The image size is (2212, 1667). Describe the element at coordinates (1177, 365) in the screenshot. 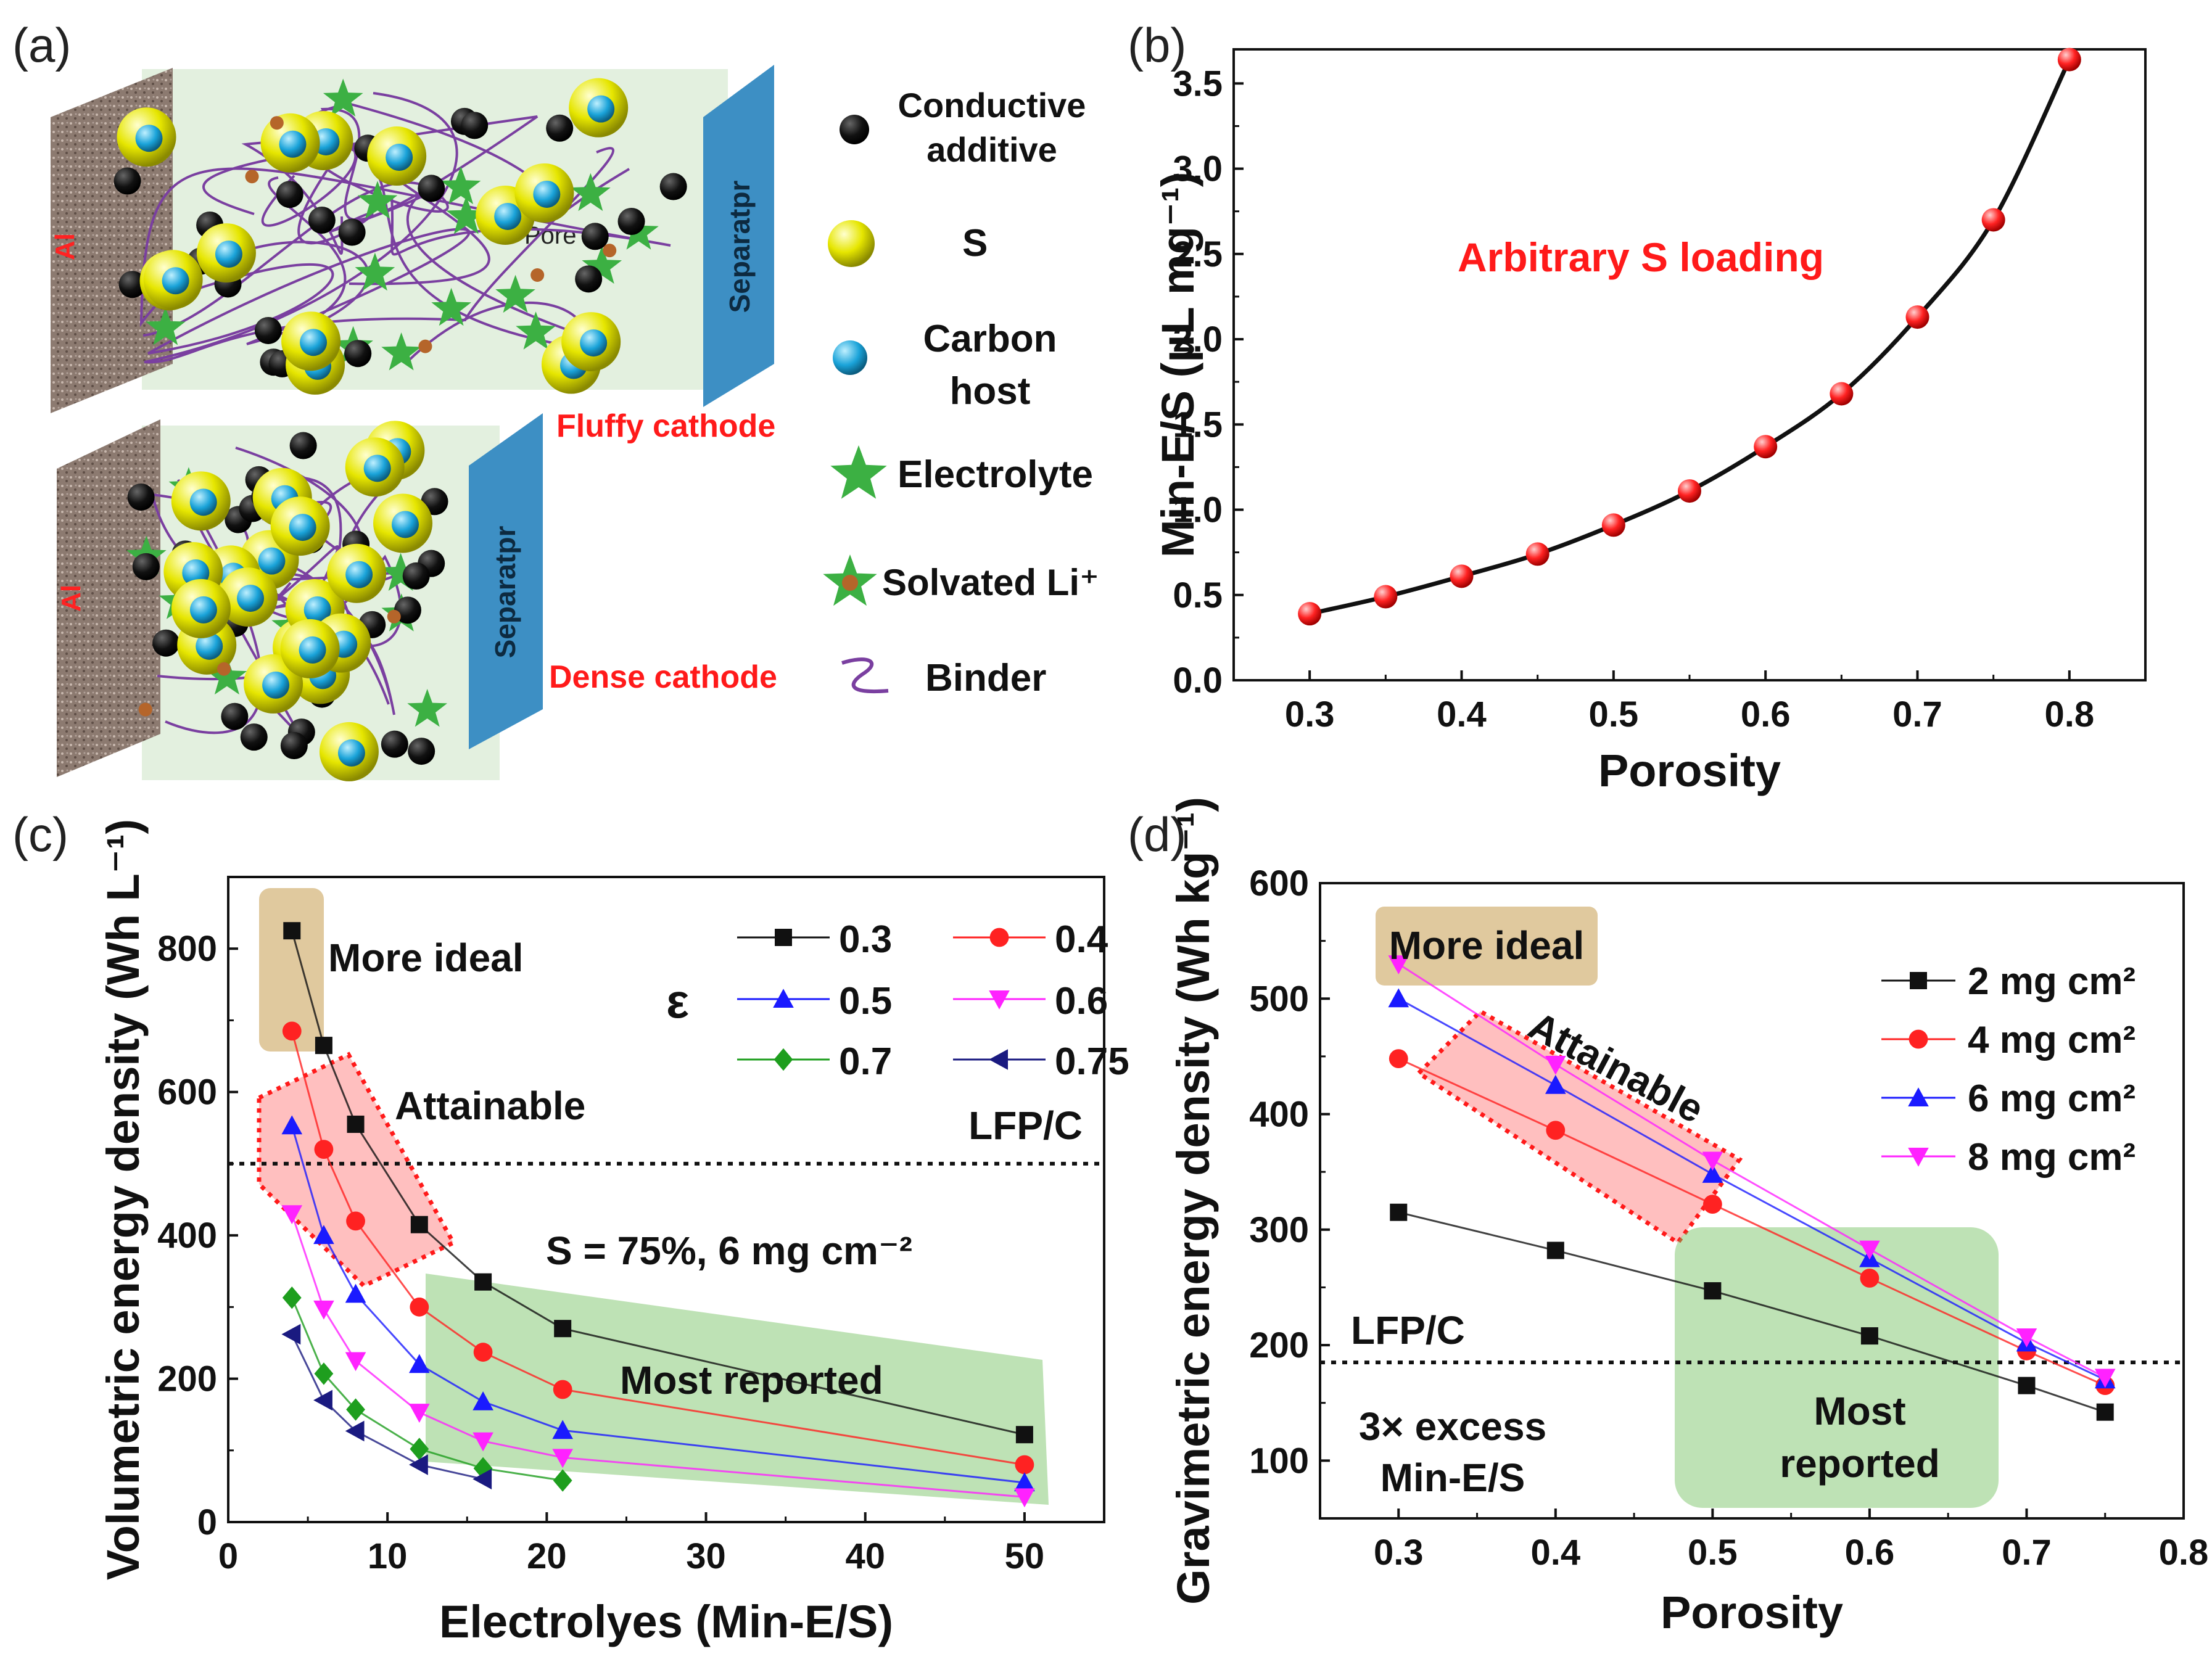

I see `y-axis-label: Min-E/S (μL mg⁻¹)` at that location.